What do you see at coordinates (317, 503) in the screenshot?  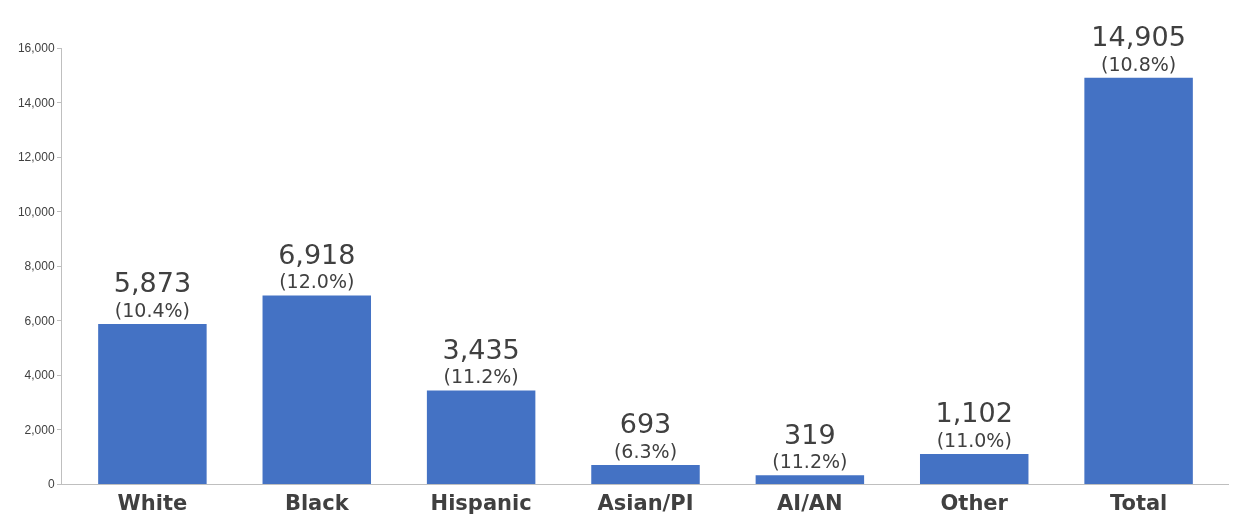 I see `x-tick-label: Black` at bounding box center [317, 503].